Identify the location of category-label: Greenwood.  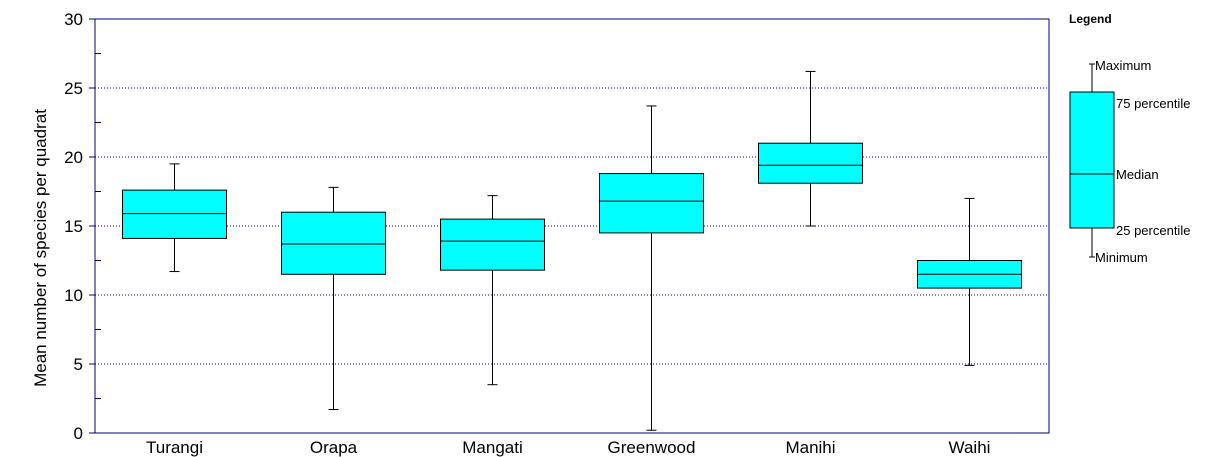
(652, 447).